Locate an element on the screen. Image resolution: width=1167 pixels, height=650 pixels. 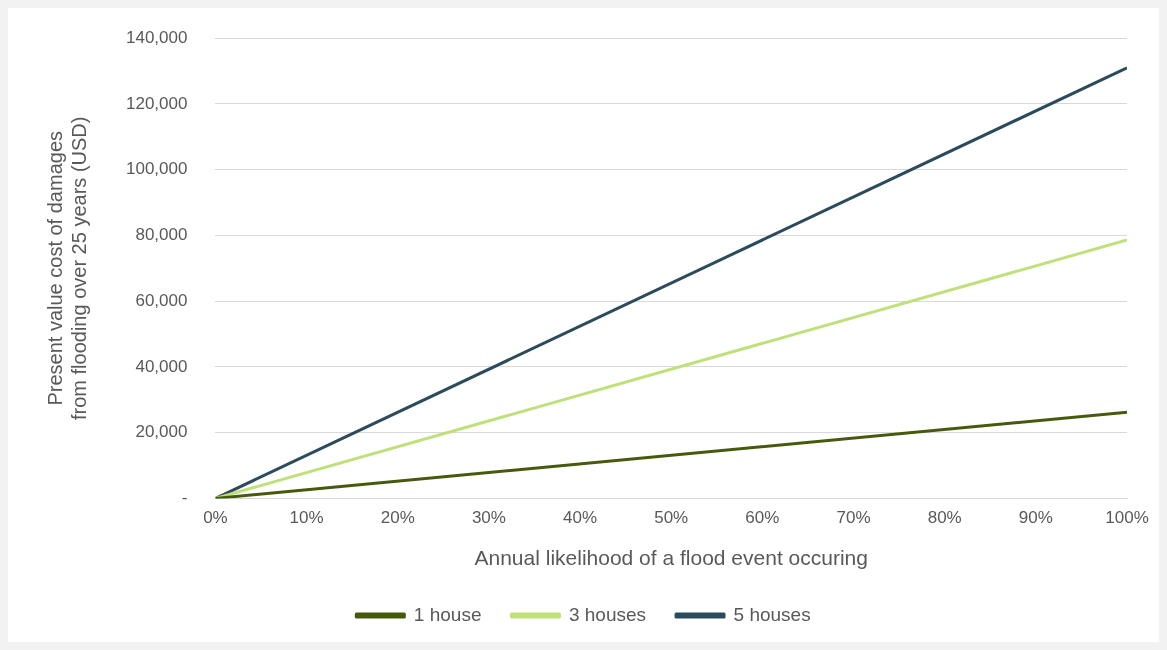
x-tick-label: 40% is located at coordinates (580, 518).